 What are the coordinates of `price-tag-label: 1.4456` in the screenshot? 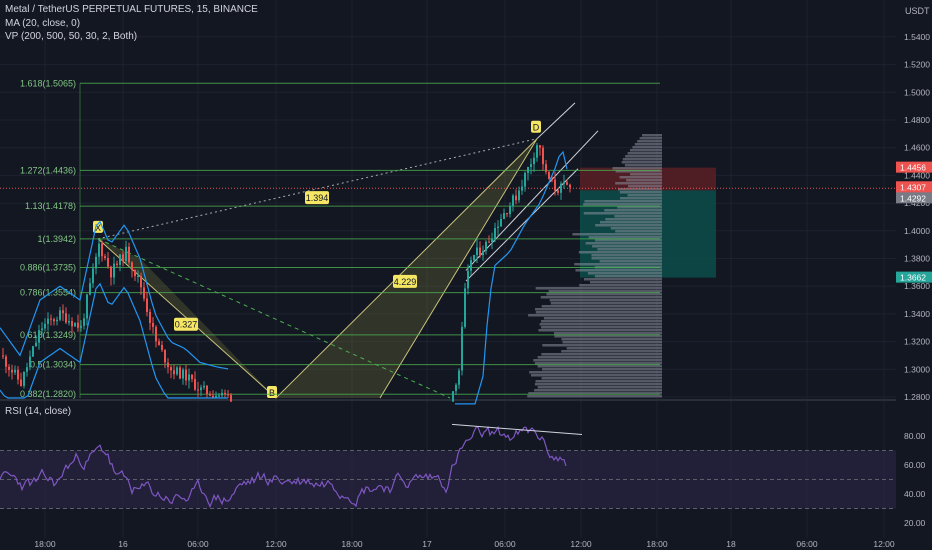 It's located at (913, 168).